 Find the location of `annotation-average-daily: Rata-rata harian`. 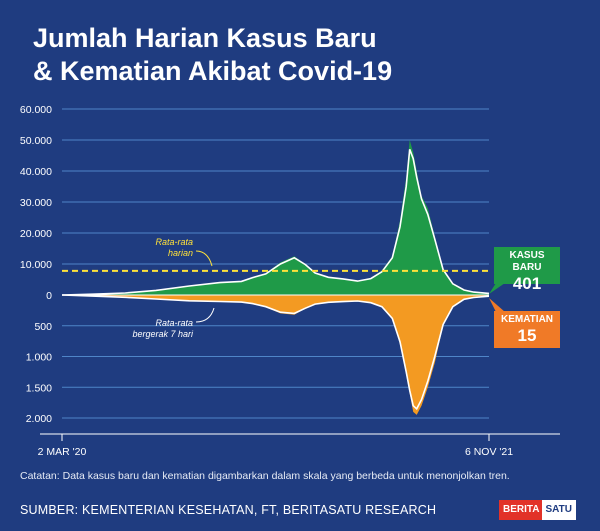

annotation-average-daily: Rata-rata harian is located at coordinates (184, 252).